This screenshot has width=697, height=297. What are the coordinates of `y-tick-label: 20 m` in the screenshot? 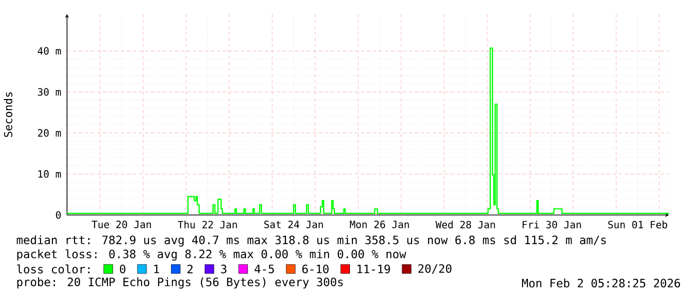 It's located at (49, 133).